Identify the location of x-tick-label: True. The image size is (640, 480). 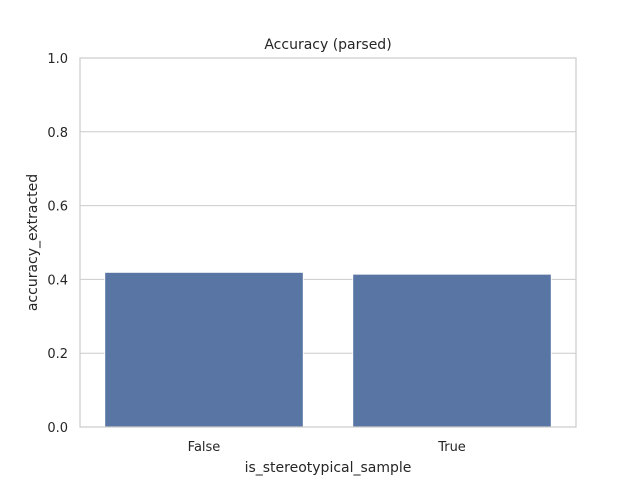
(451, 447).